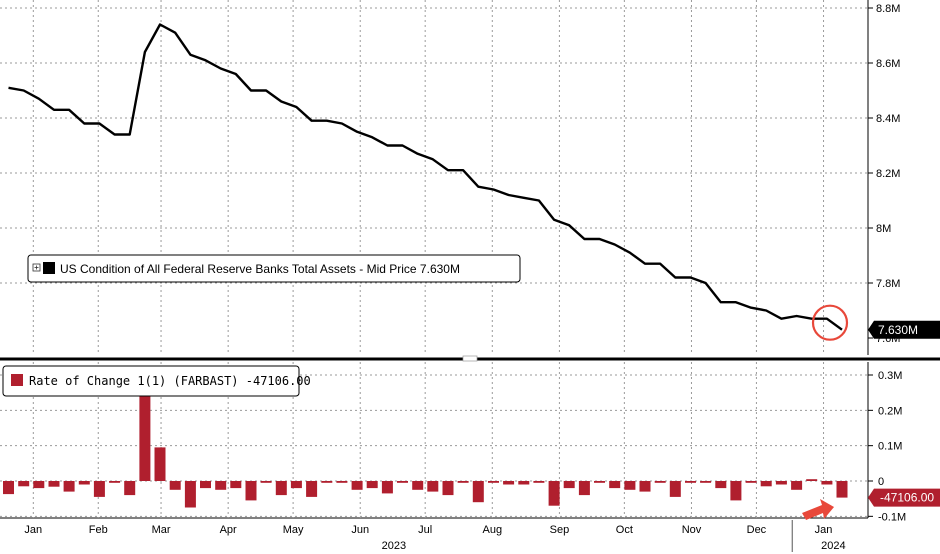  Describe the element at coordinates (425, 530) in the screenshot. I see `month-label: Jul` at that location.